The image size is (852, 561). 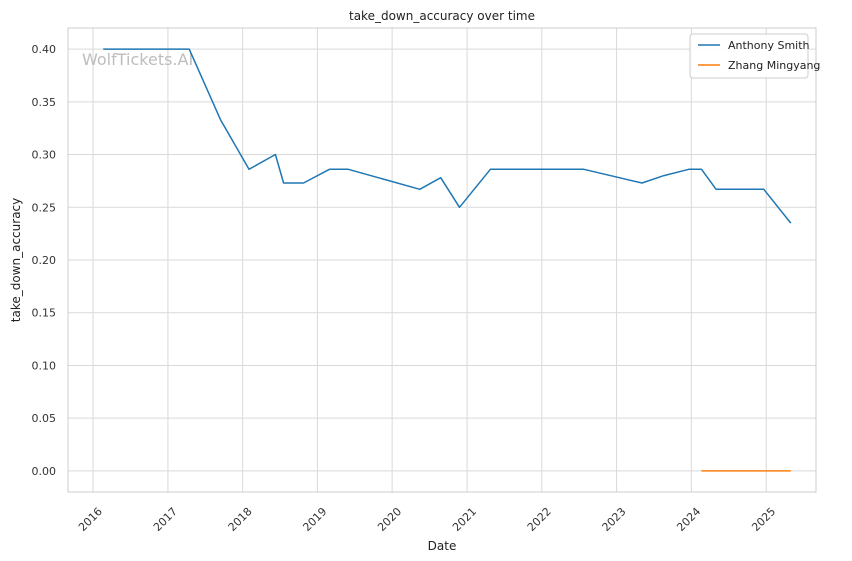 I want to click on y-tick-label: 0.15, so click(x=44, y=313).